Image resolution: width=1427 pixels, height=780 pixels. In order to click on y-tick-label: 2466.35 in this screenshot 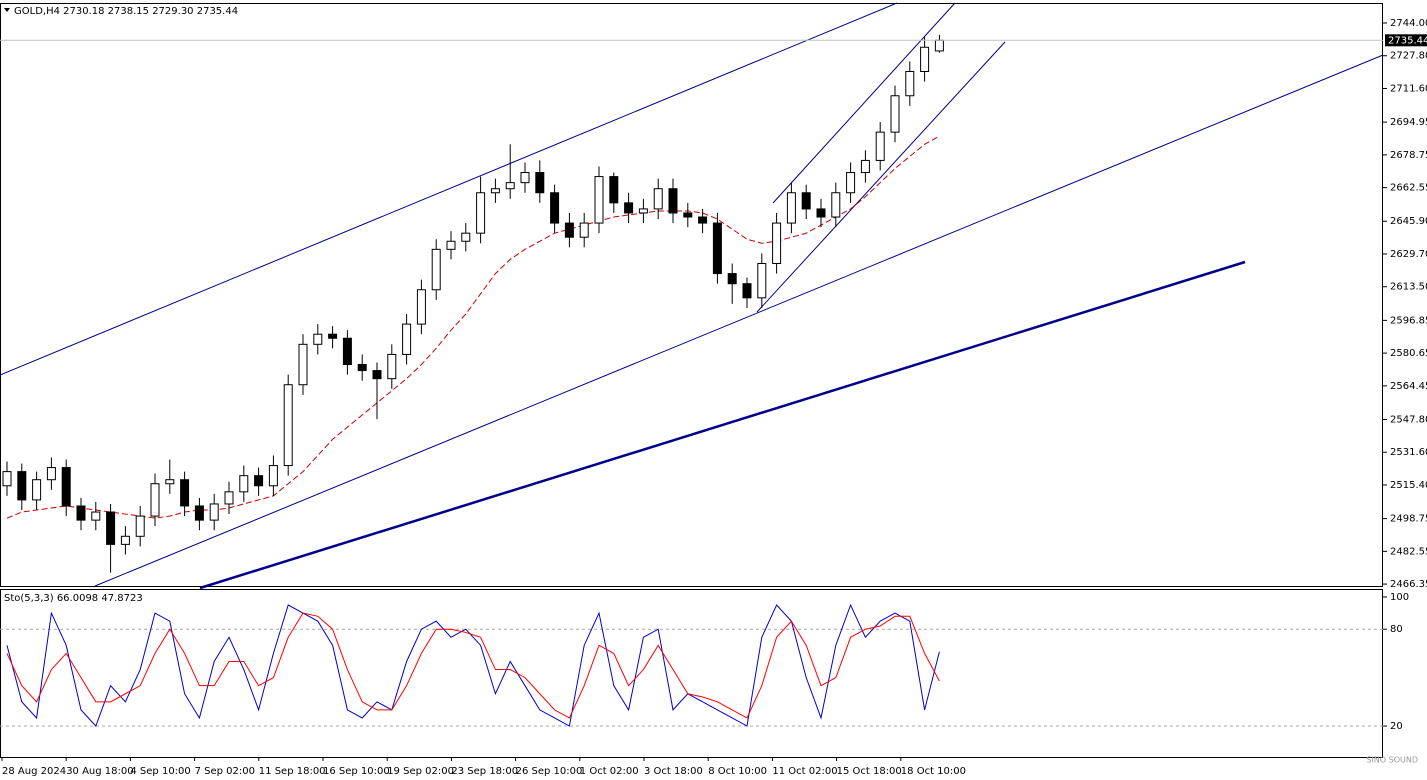, I will do `click(1408, 584)`.